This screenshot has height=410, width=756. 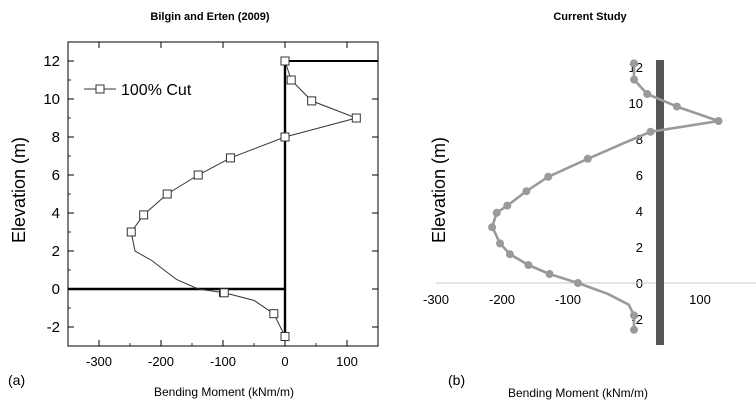 What do you see at coordinates (456, 380) in the screenshot?
I see `panel-b-letter: (b)` at bounding box center [456, 380].